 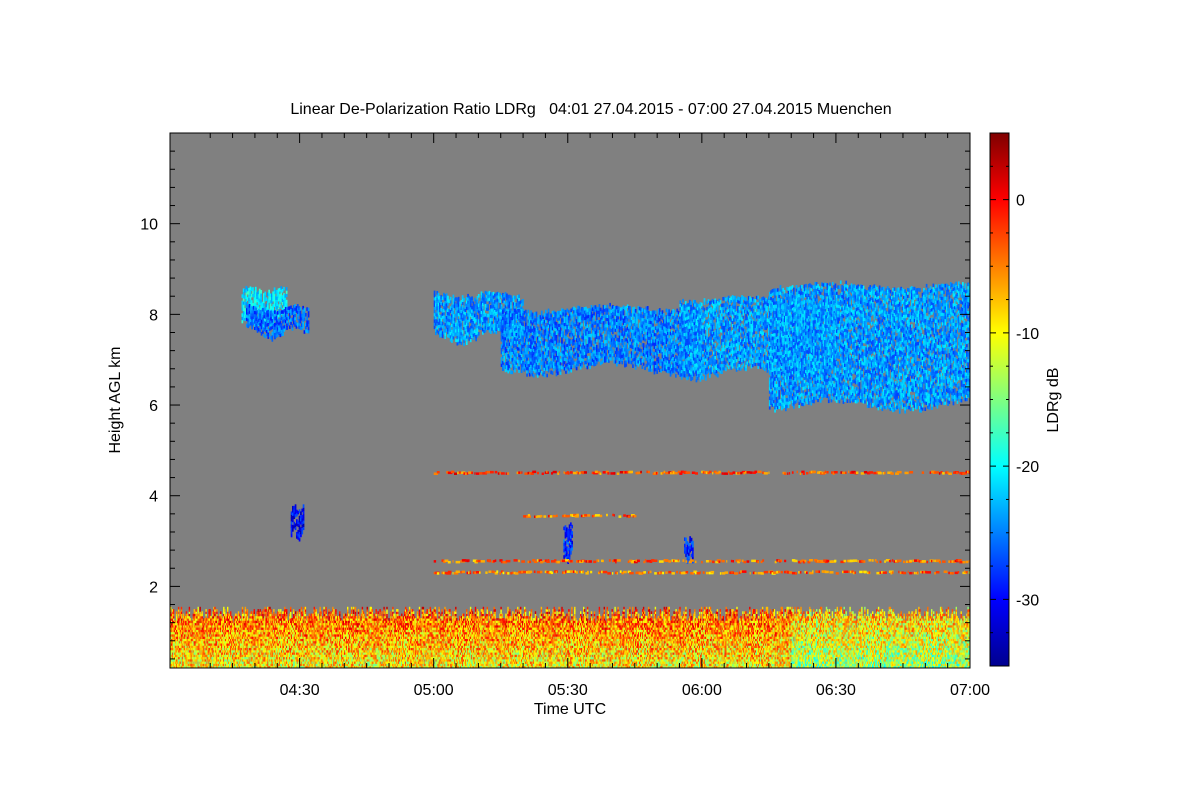 What do you see at coordinates (570, 709) in the screenshot?
I see `x-axis-label: Time UTC` at bounding box center [570, 709].